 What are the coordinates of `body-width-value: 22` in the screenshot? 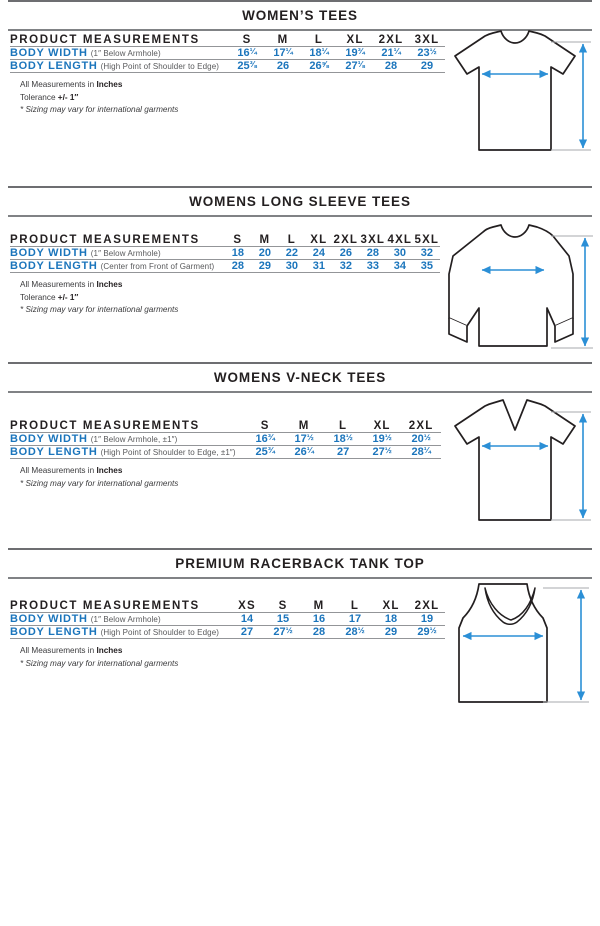 It's located at (292, 253).